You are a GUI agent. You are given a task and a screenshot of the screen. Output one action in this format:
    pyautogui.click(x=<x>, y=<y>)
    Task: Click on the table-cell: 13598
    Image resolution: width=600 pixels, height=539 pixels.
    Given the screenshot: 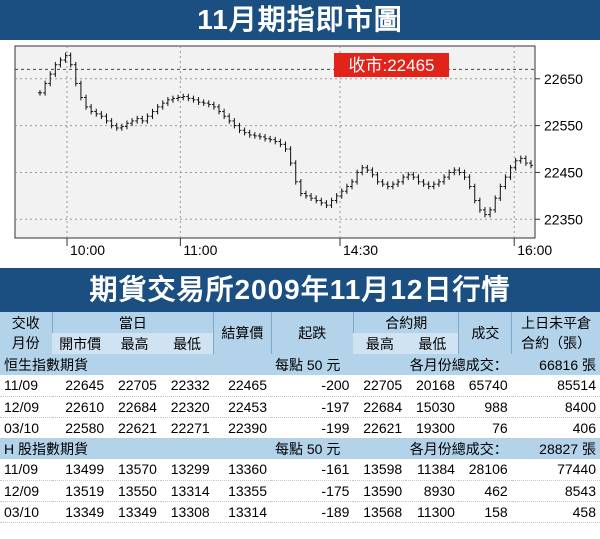 What is the action you would take?
    pyautogui.click(x=380, y=470)
    